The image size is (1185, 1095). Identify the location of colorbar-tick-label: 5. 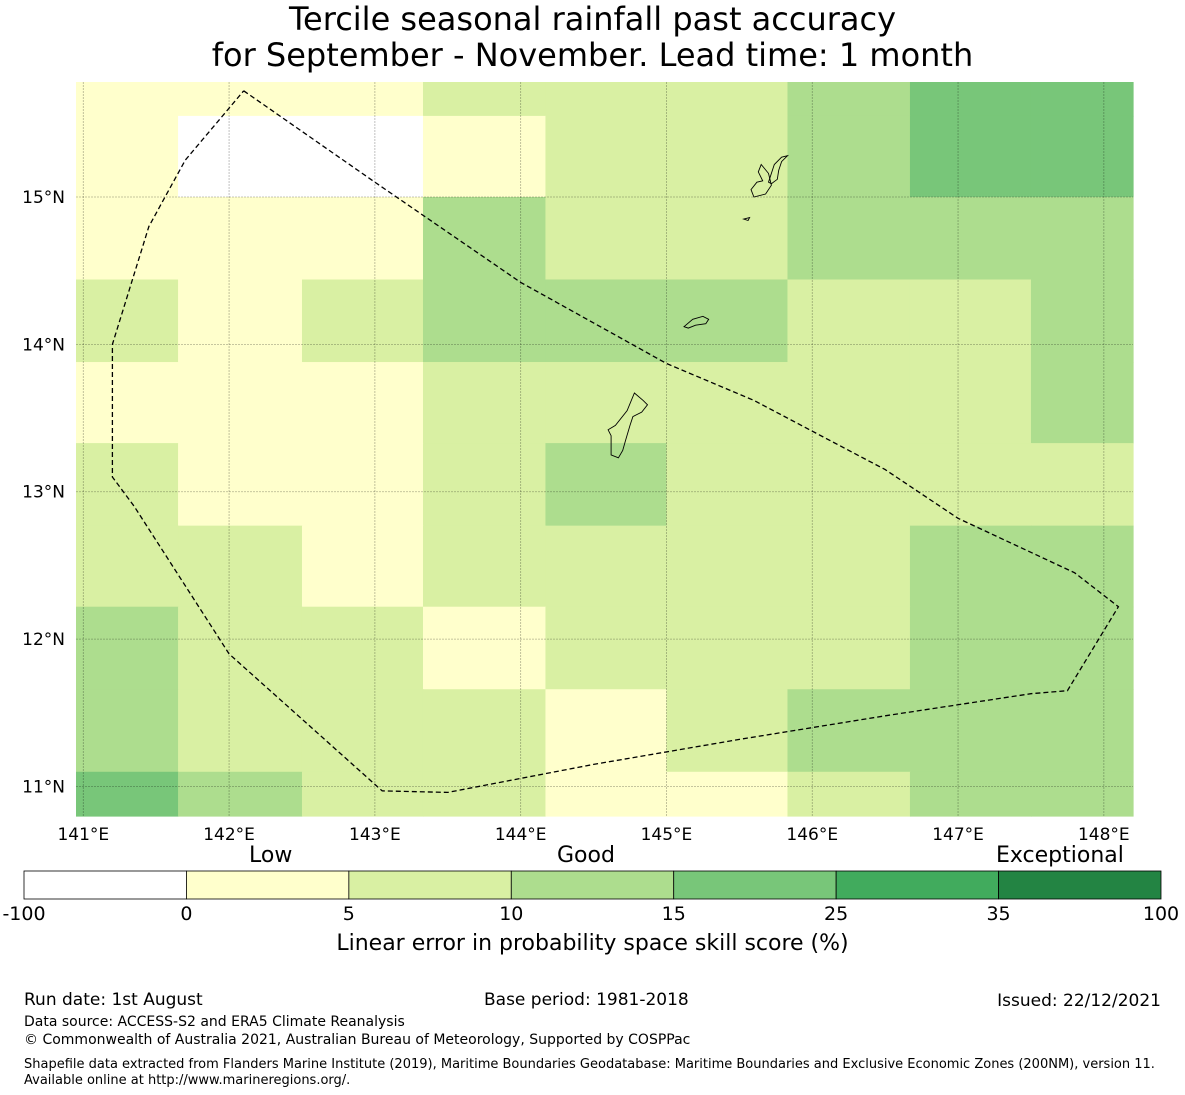
(349, 914).